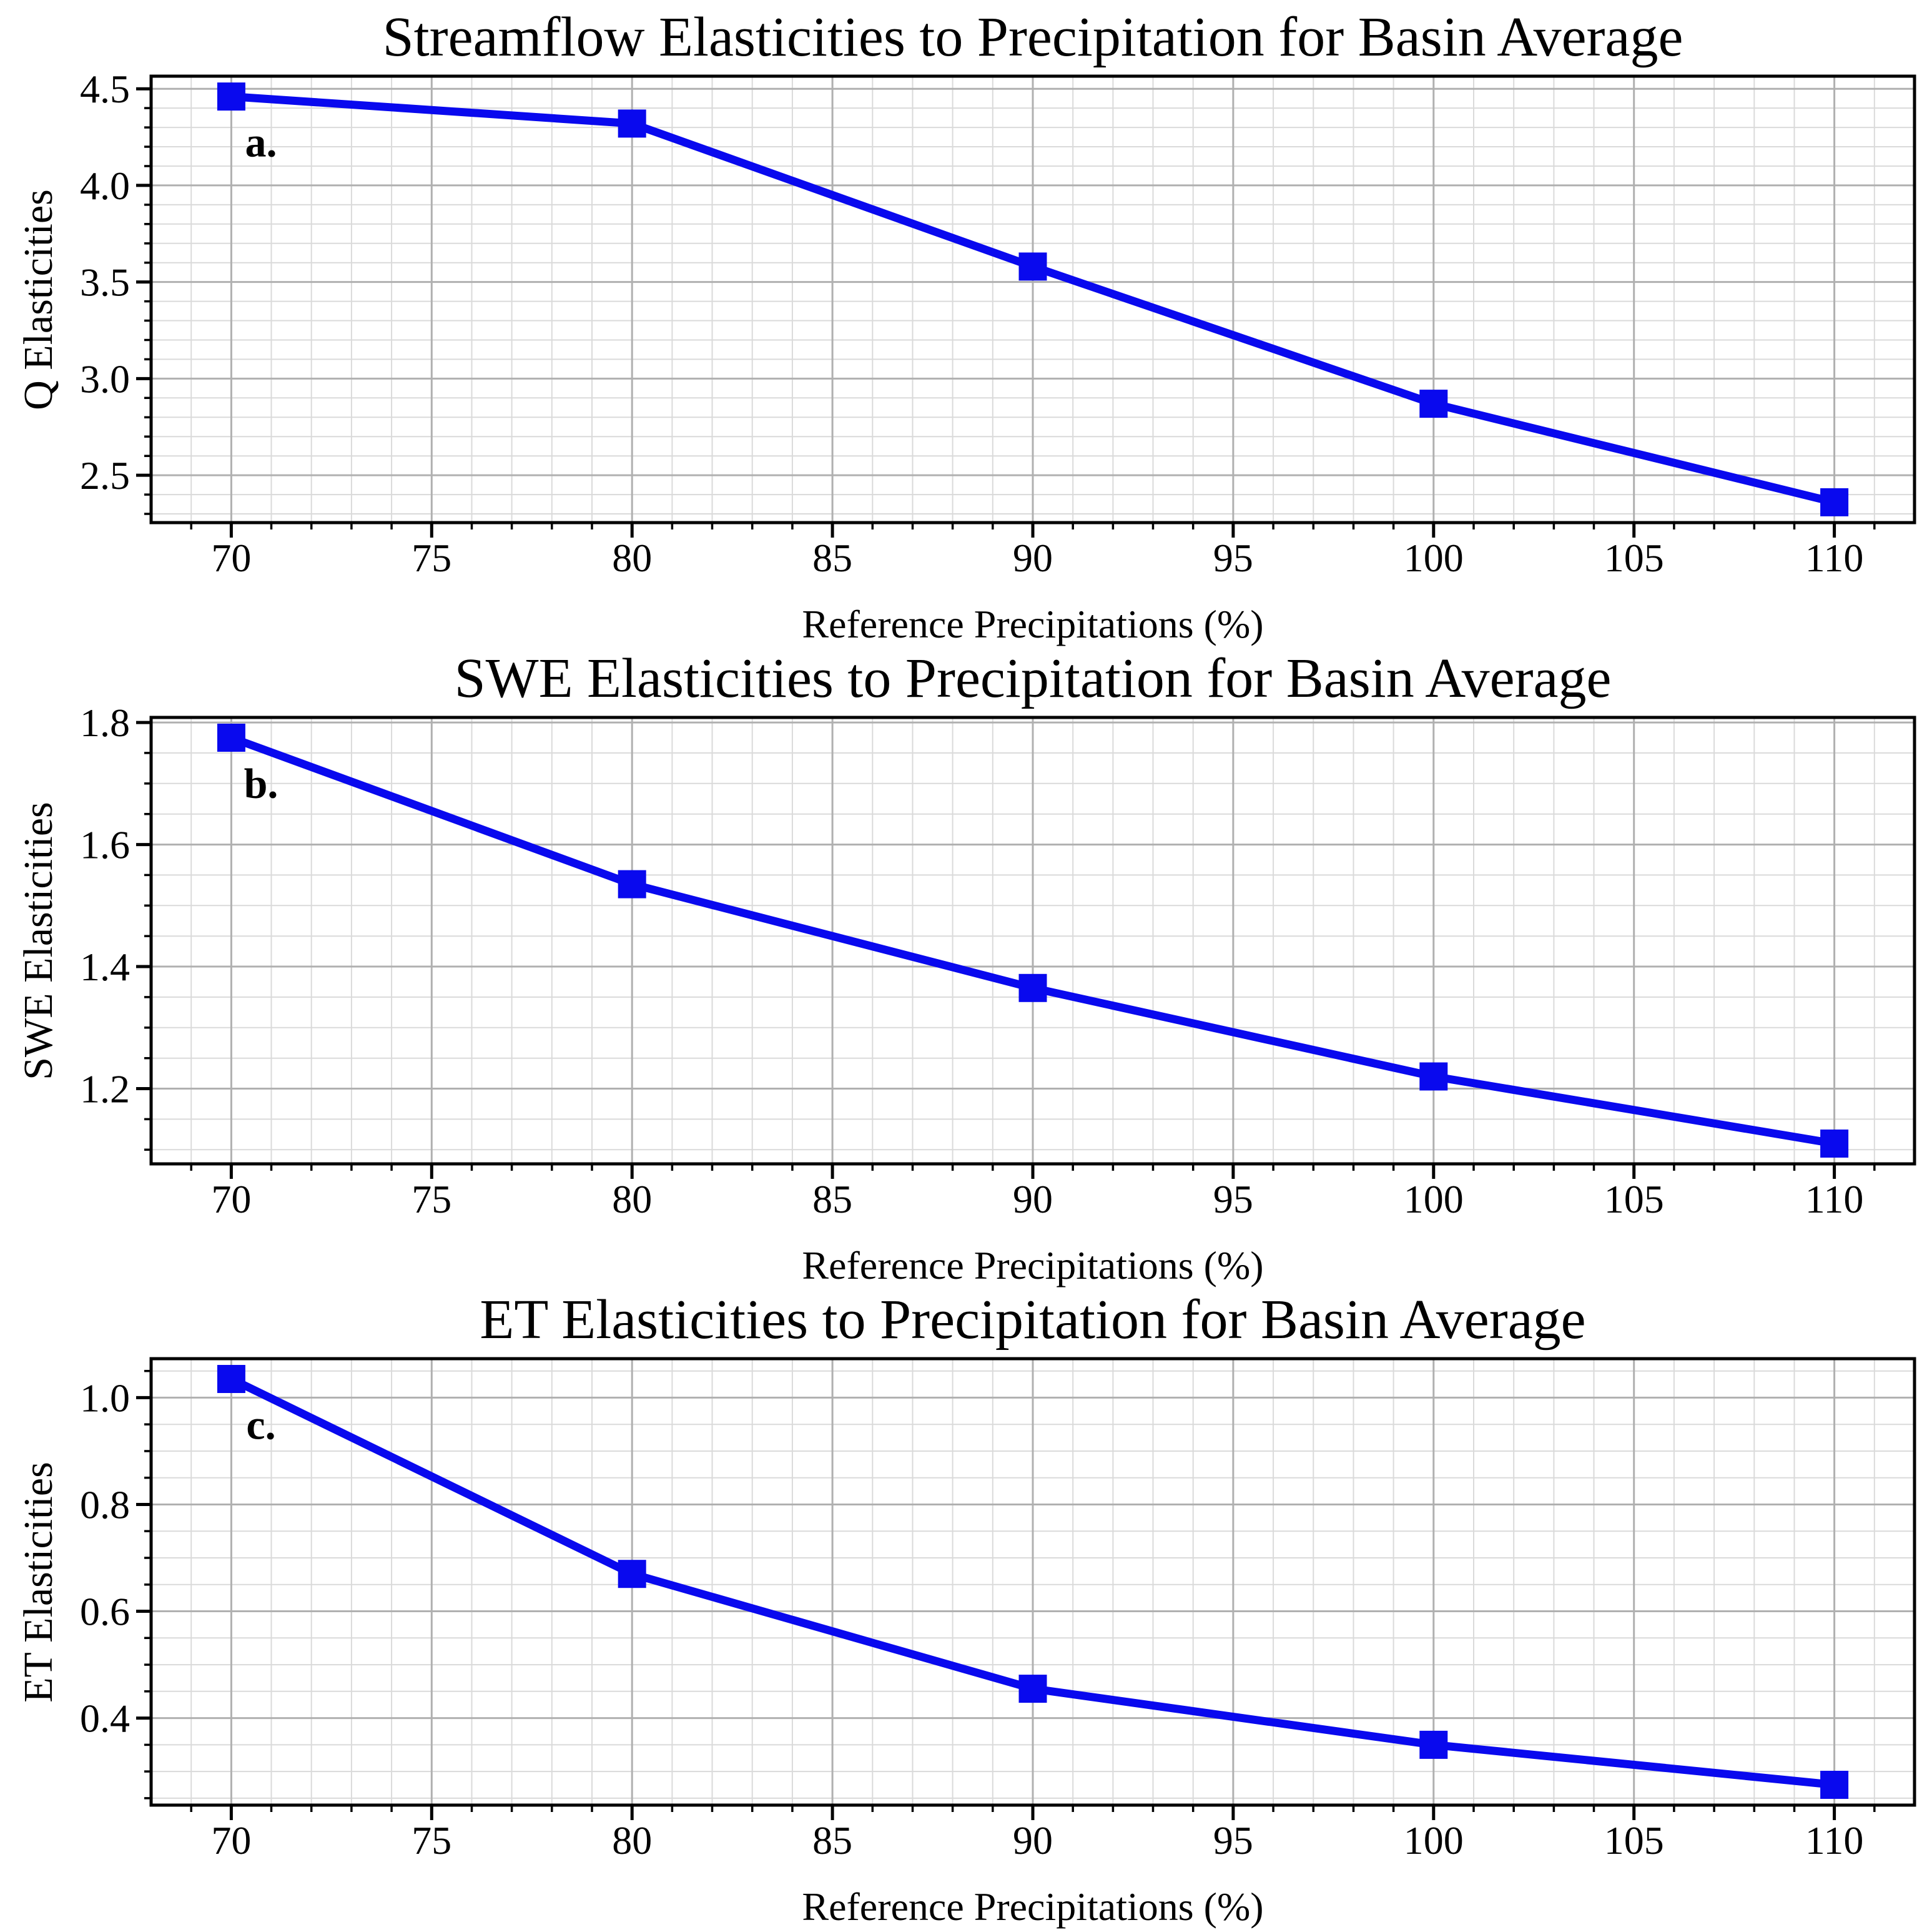 The height and width of the screenshot is (1930, 1932). Describe the element at coordinates (105, 89) in the screenshot. I see `y-tick-label: 4.5` at that location.